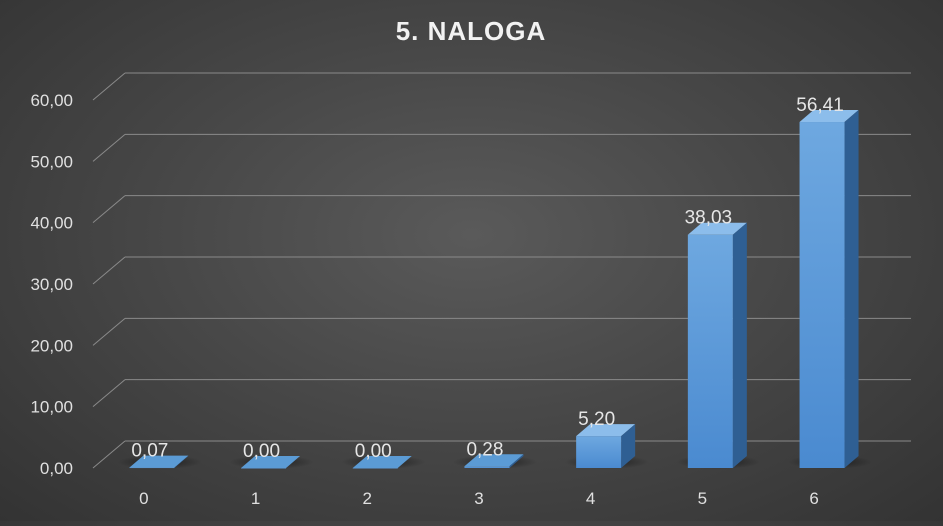 The height and width of the screenshot is (526, 943). I want to click on y-tick-label: 40,00, so click(51, 223).